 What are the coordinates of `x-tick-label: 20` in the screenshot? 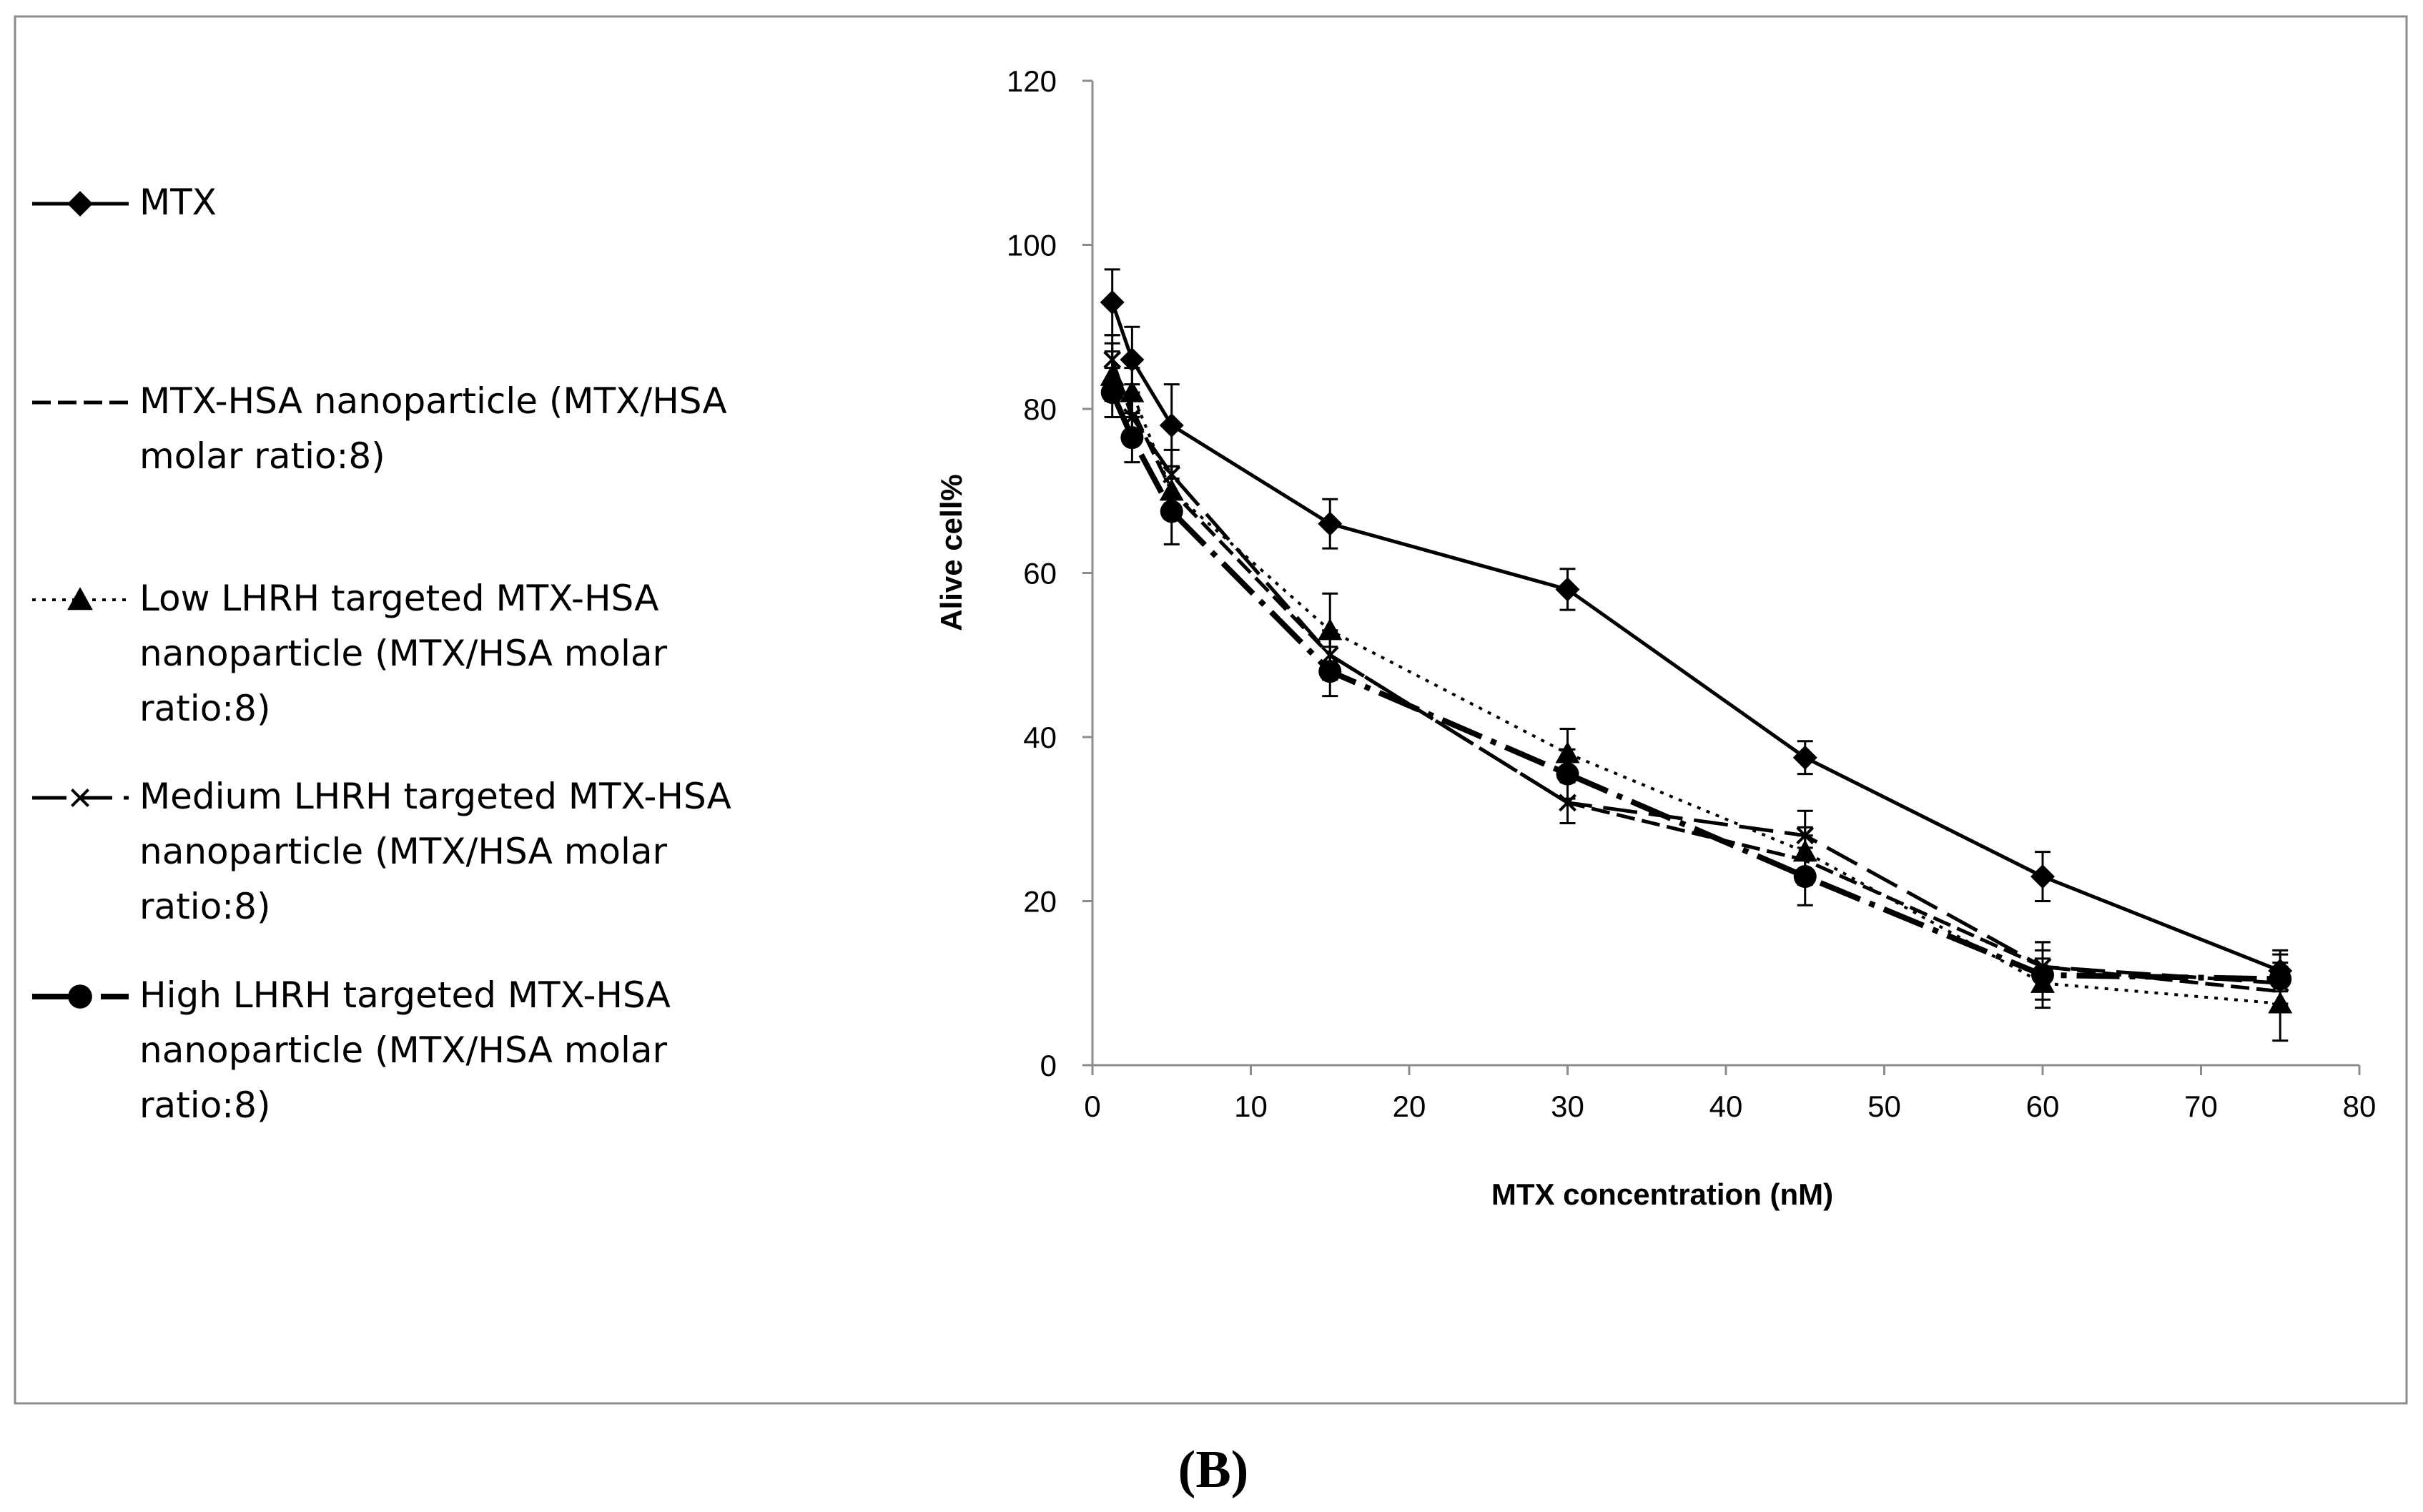 It's located at (1409, 1106).